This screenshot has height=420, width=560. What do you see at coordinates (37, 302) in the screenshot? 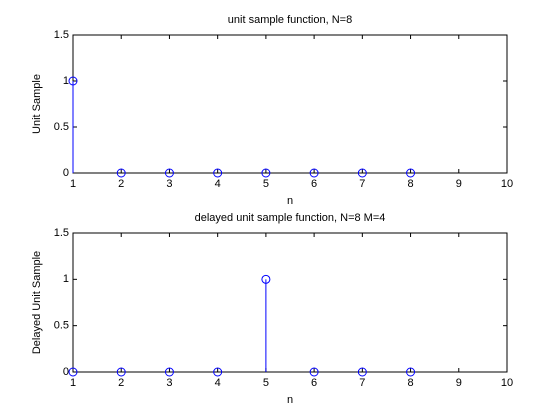
I see `y-axis-label: Delayed Unit Sample` at bounding box center [37, 302].